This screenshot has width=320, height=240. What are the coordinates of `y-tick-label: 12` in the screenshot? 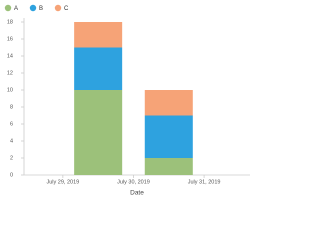 It's located at (10, 73).